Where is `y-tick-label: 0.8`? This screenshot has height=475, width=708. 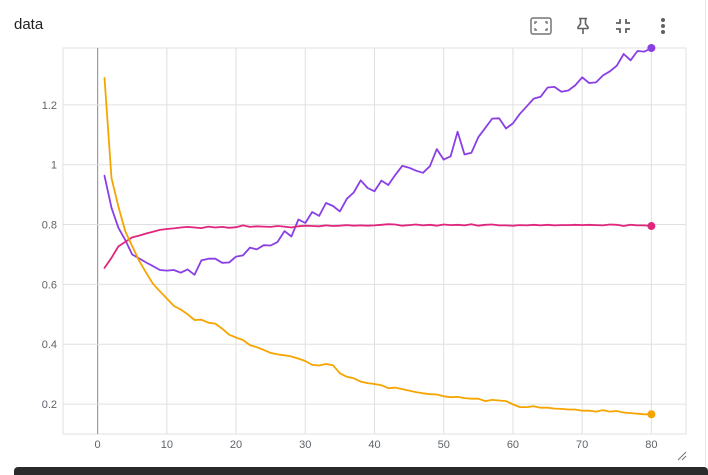
y-tick-label: 0.8 is located at coordinates (49, 226).